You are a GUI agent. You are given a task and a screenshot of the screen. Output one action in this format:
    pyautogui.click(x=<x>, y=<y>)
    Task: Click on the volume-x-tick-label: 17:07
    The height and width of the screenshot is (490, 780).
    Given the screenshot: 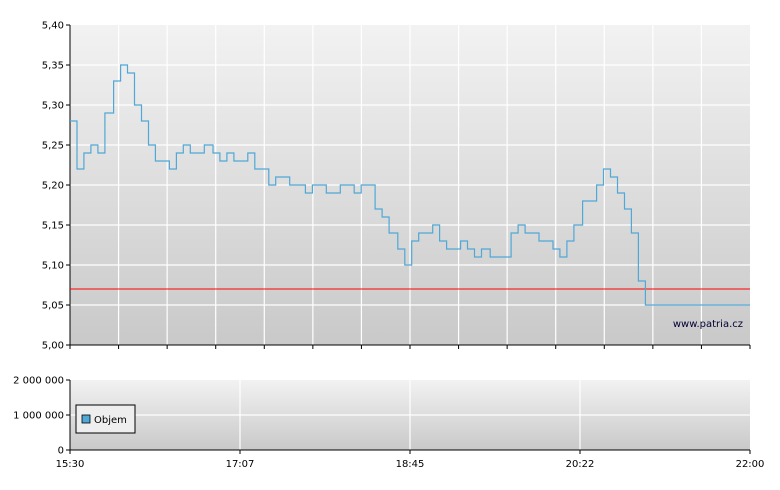 What is the action you would take?
    pyautogui.click(x=240, y=464)
    